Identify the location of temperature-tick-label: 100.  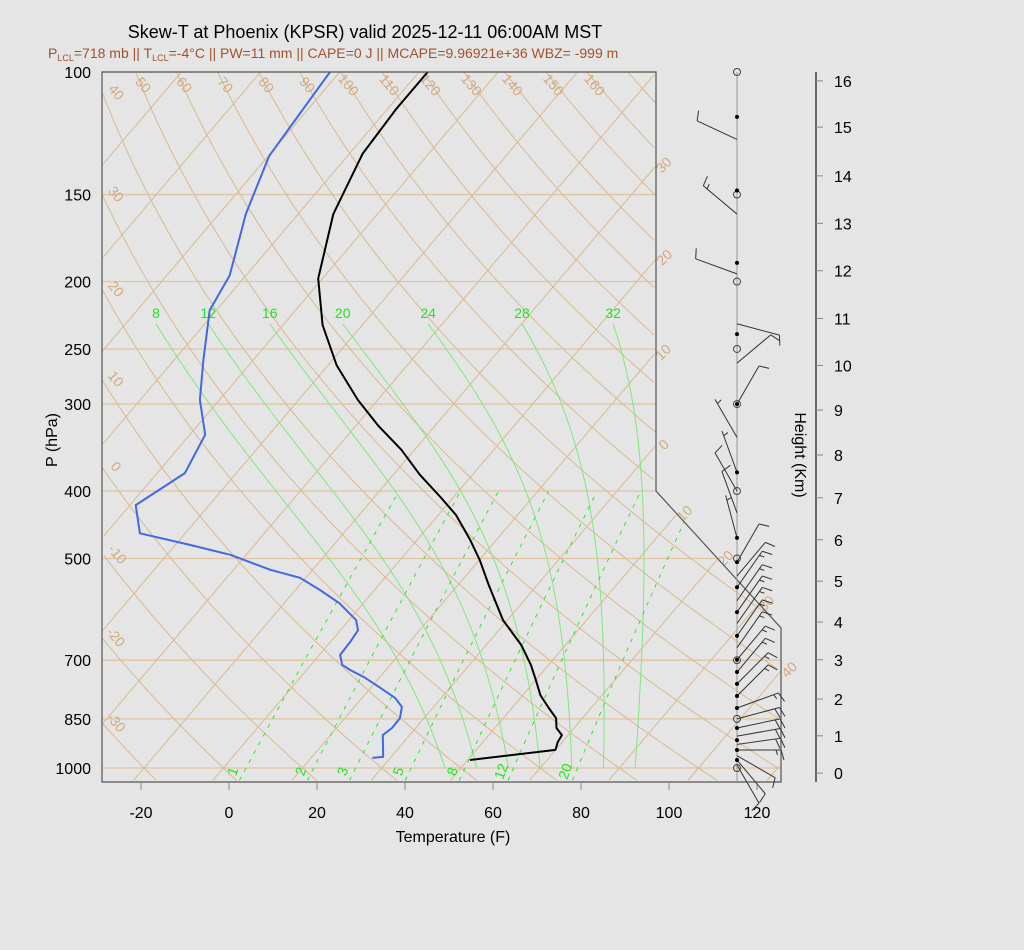
(669, 813).